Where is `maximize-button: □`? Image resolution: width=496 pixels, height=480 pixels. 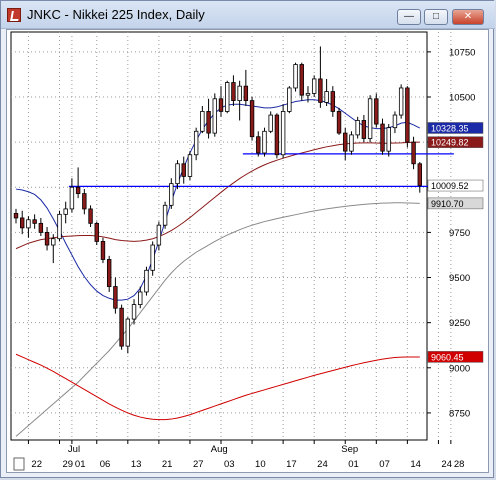 maximize-button: □ is located at coordinates (436, 17).